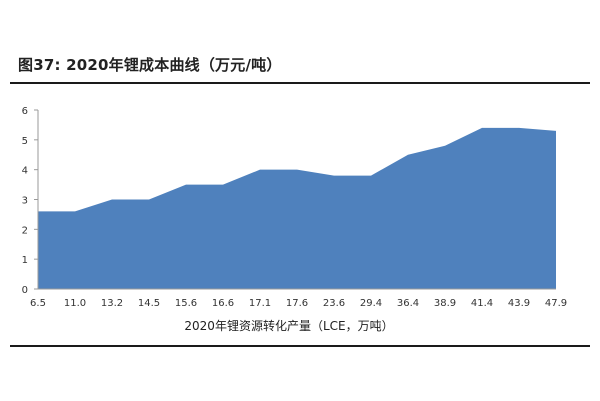 The height and width of the screenshot is (401, 600). Describe the element at coordinates (25, 290) in the screenshot. I see `y-tick-label: 0` at that location.